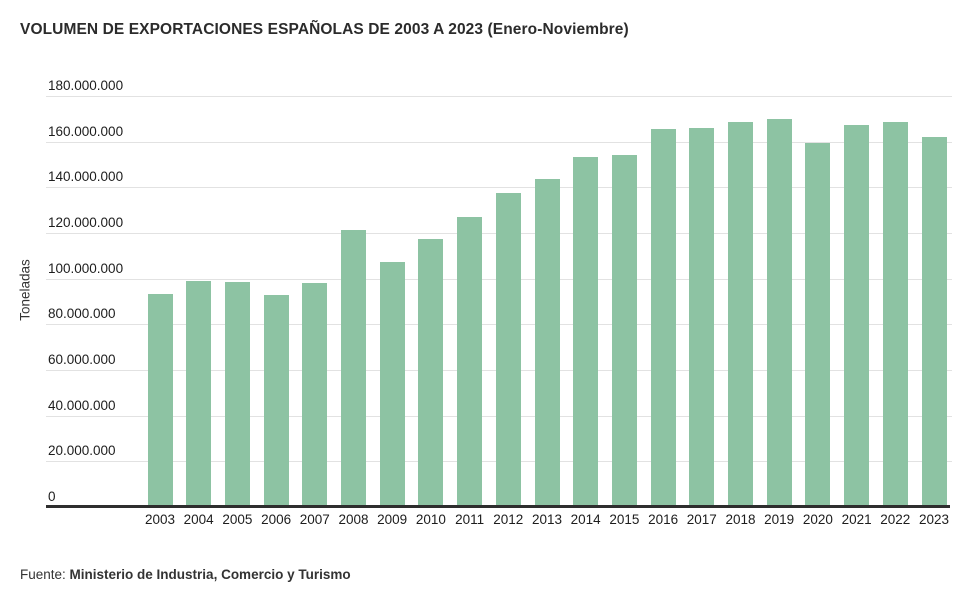 This screenshot has width=960, height=592. I want to click on x-tick-label: 2009, so click(392, 519).